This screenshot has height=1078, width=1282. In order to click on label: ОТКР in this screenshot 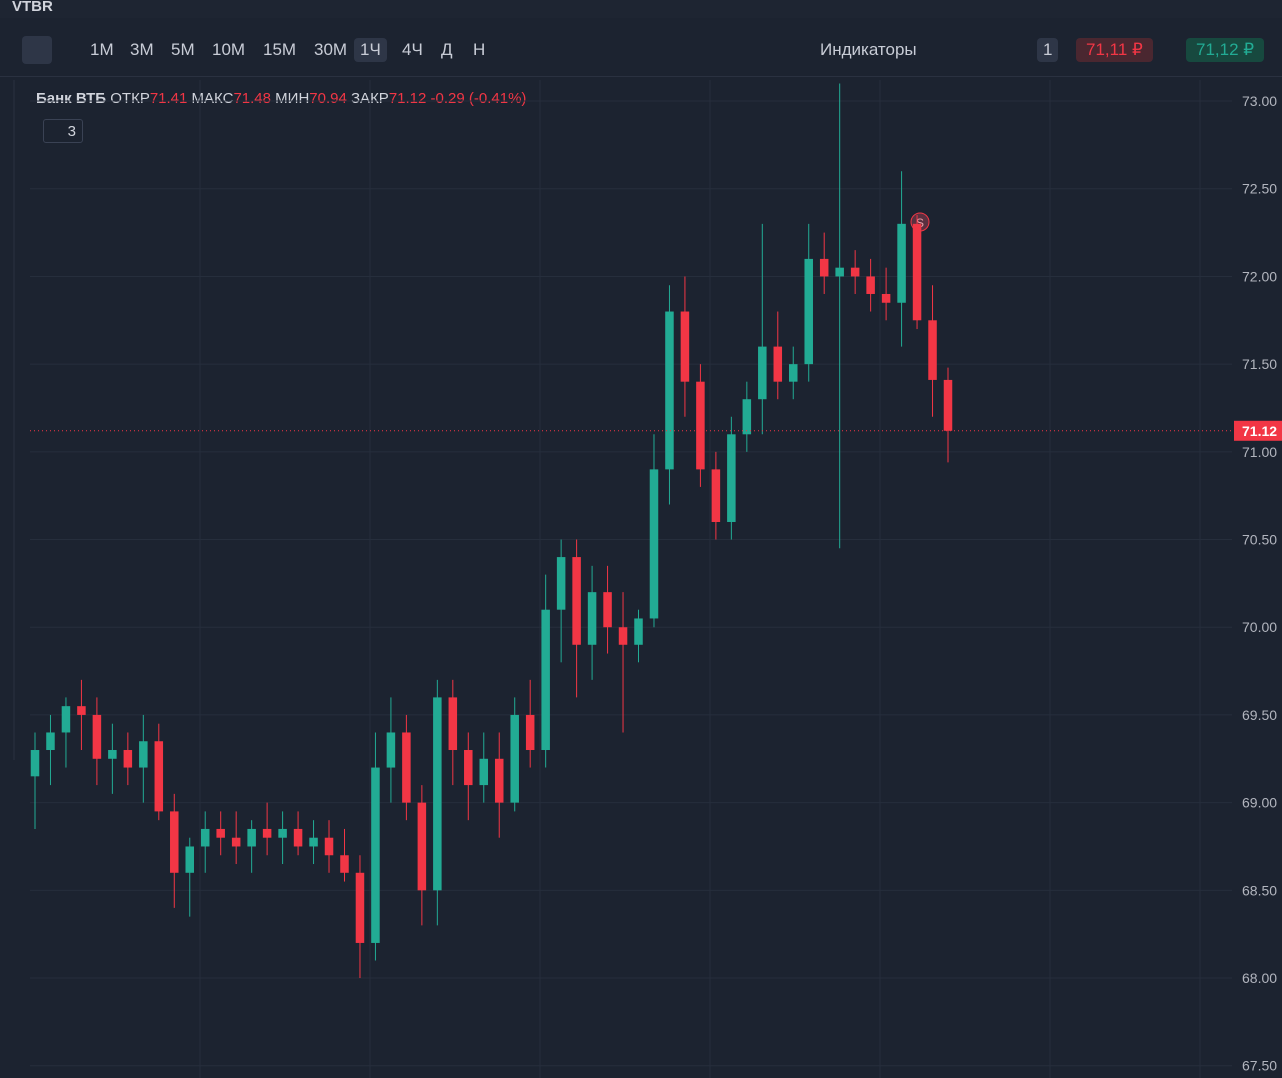, I will do `click(130, 98)`.